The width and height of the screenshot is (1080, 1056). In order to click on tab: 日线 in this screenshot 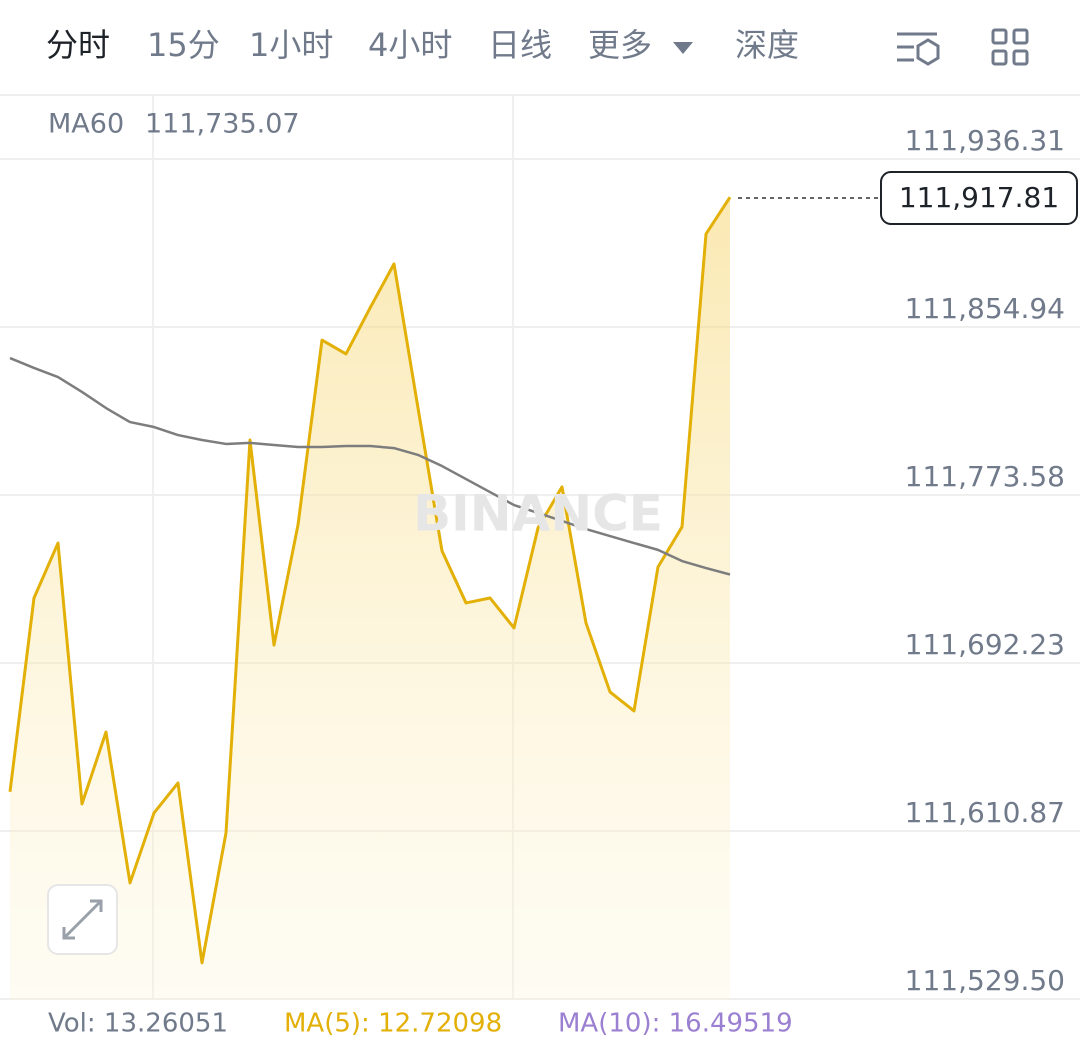, I will do `click(520, 45)`.